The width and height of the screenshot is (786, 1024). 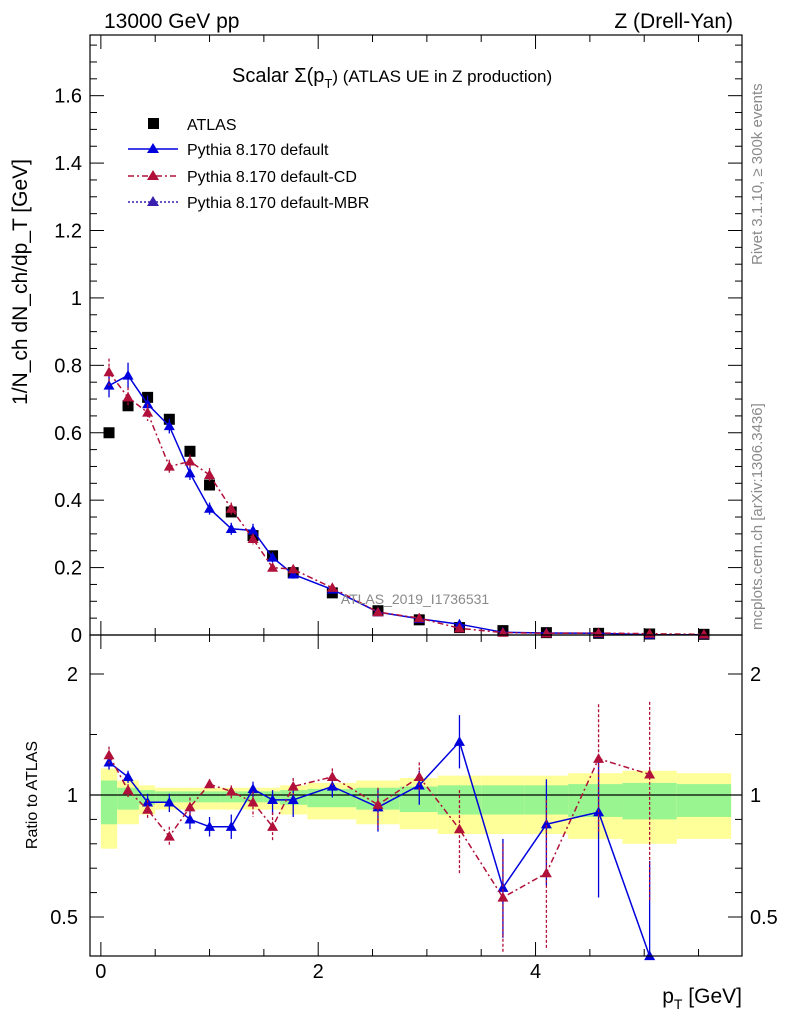 I want to click on rivet-label: Rivet 3.1.10, ≥ 300k events, so click(x=757, y=174).